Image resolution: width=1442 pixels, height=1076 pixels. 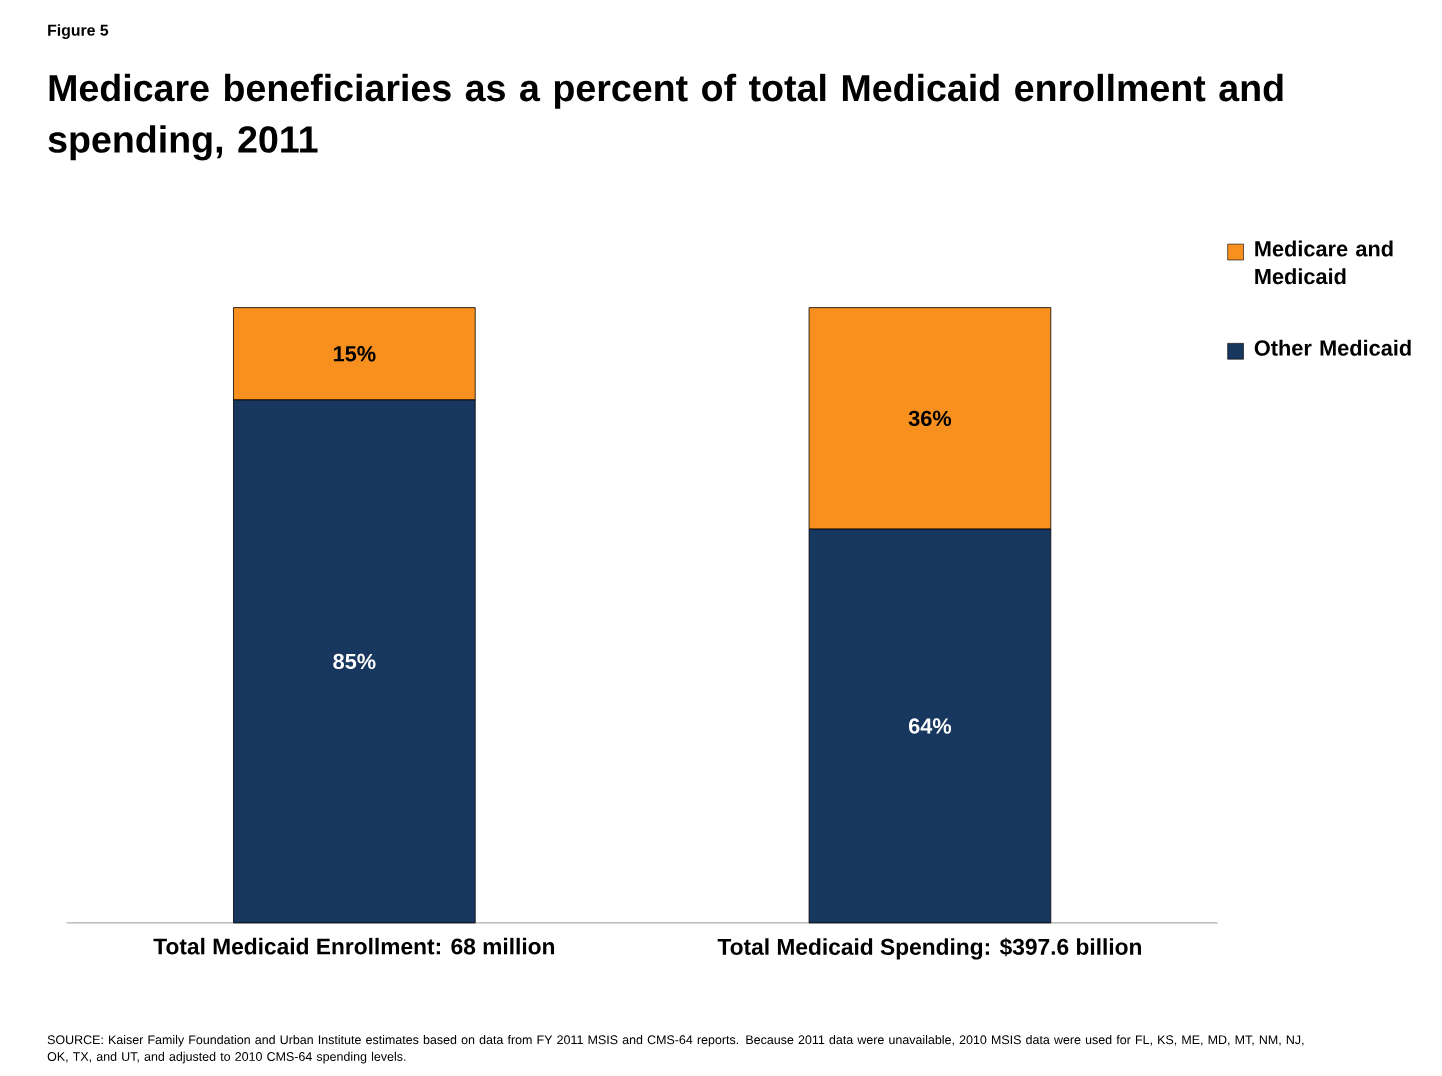 What do you see at coordinates (1332, 347) in the screenshot?
I see `legend-label: Other Medicaid` at bounding box center [1332, 347].